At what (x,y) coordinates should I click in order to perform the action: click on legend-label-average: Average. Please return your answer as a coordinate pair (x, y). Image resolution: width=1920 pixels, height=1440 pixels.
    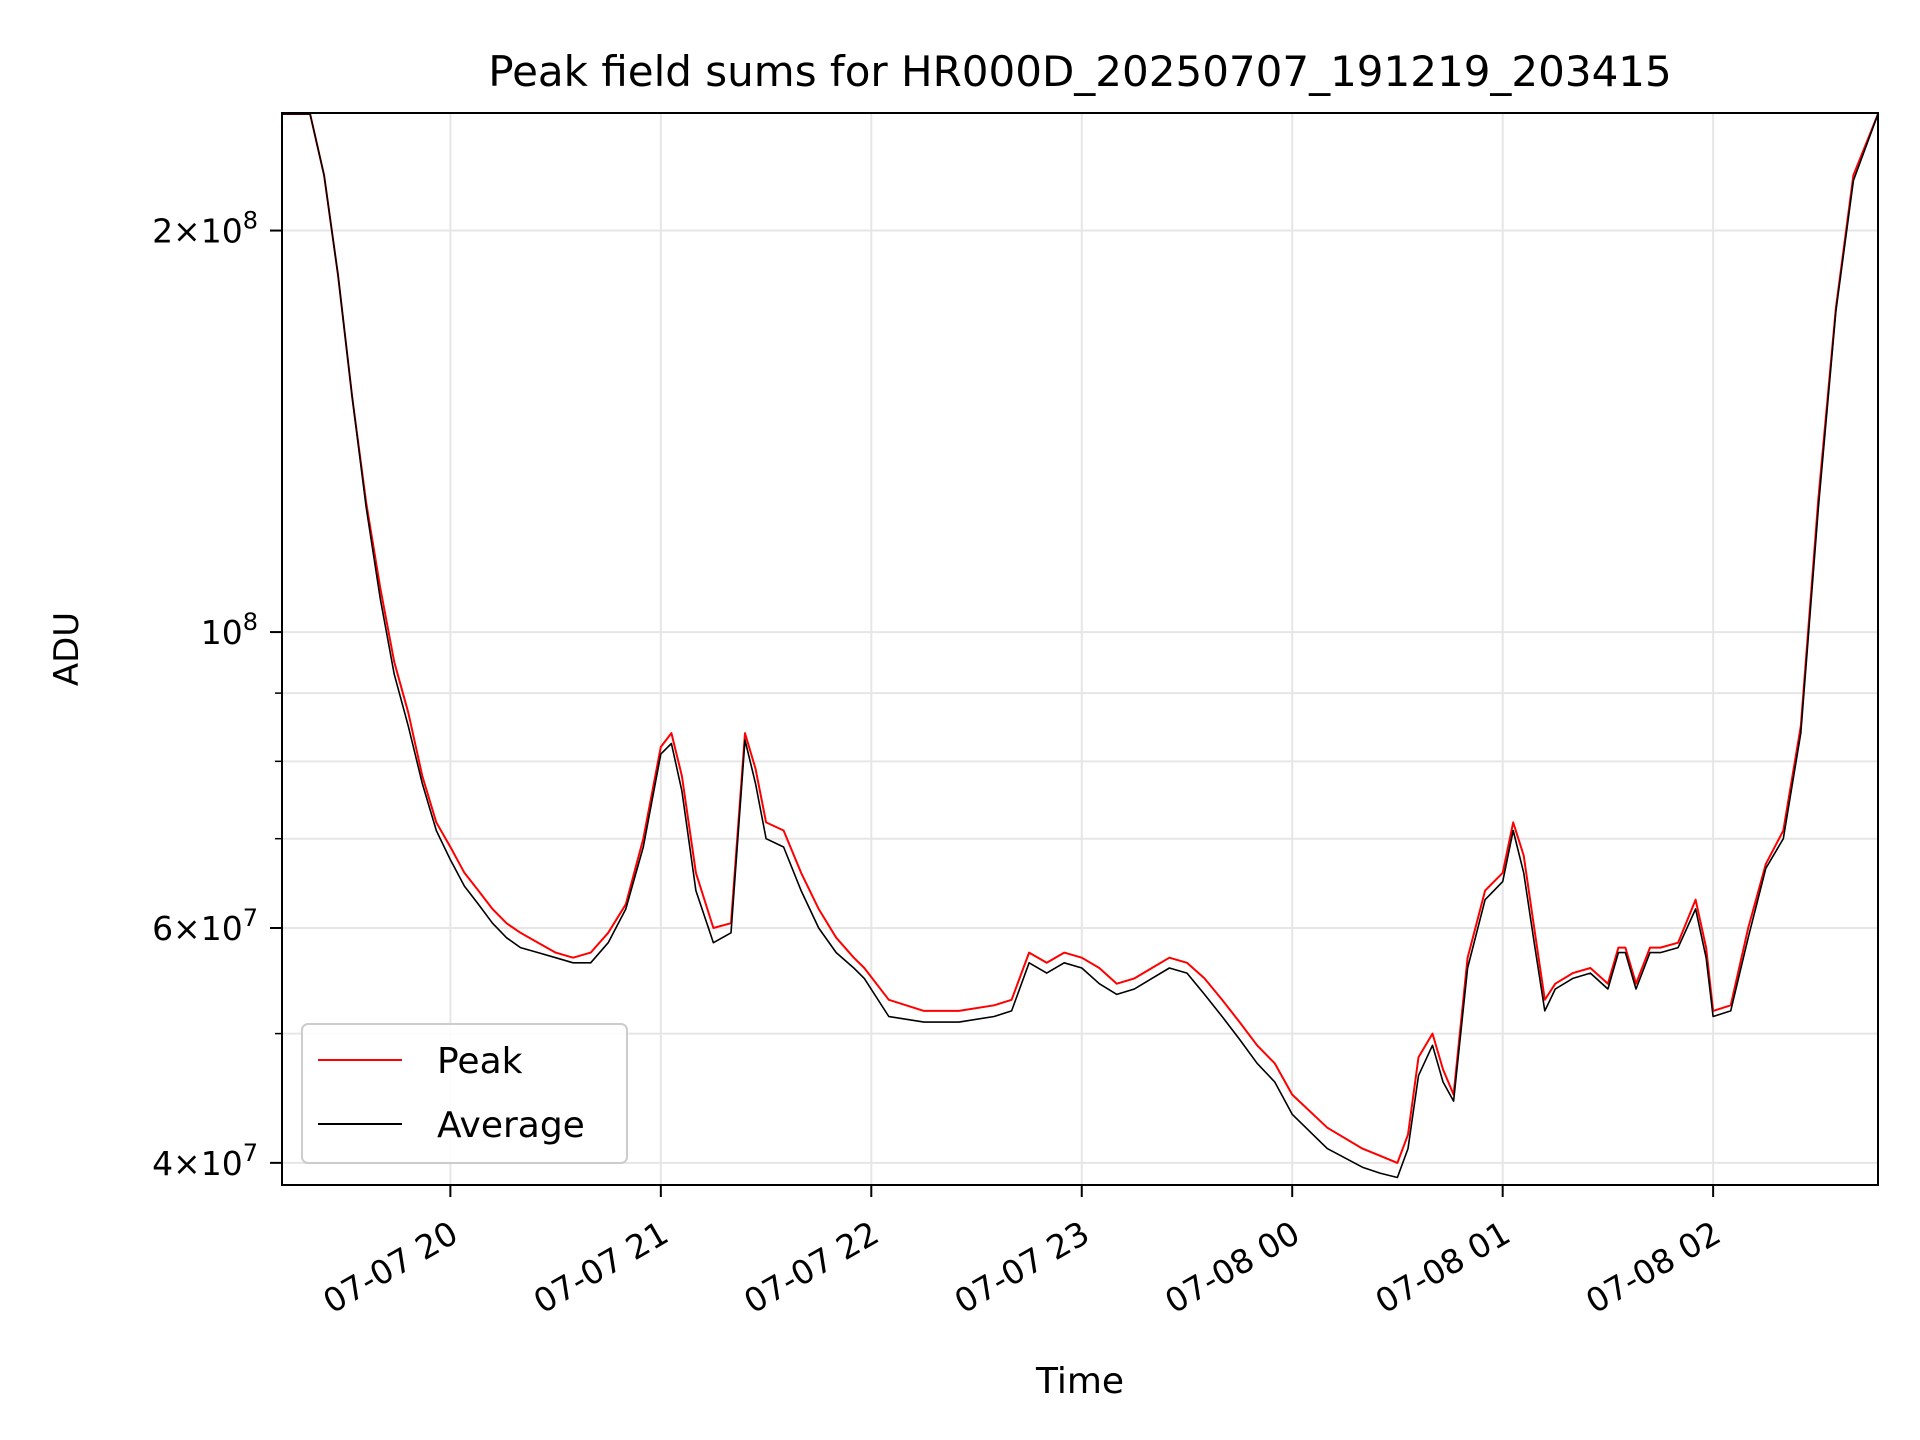
    Looking at the image, I should click on (511, 1125).